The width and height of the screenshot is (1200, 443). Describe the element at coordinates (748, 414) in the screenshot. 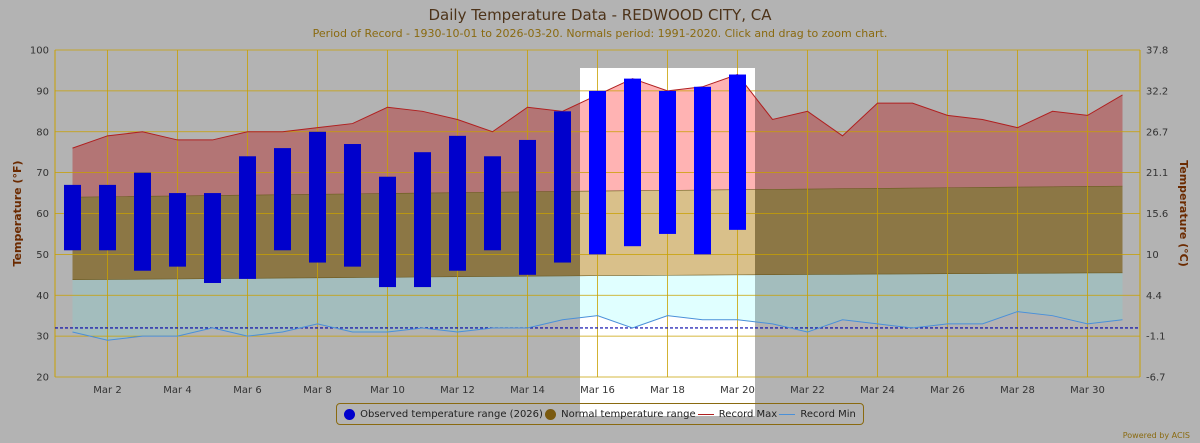

I see `legend-record-max-label: Record Max` at that location.